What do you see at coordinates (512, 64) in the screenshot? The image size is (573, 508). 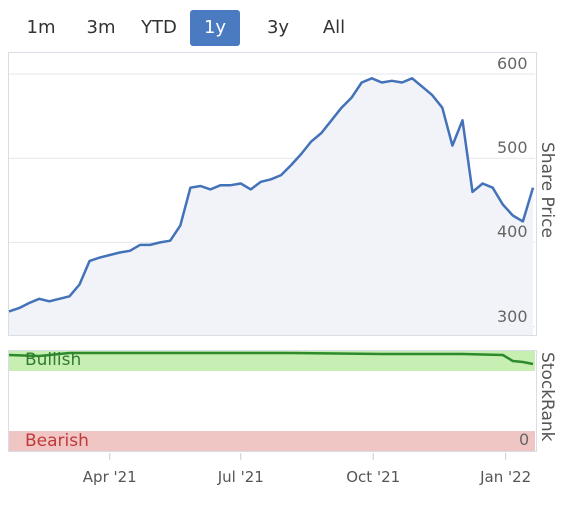 I see `price-tick-label: 600` at bounding box center [512, 64].